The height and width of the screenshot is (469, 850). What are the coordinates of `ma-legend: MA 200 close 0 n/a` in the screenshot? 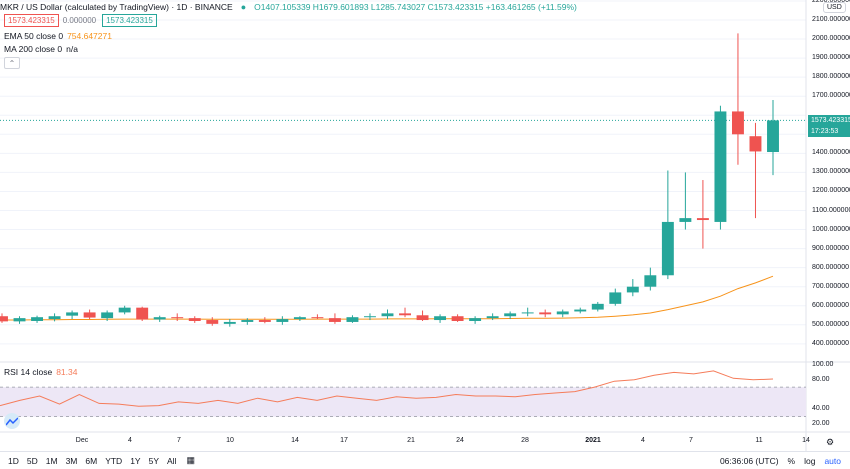 It's located at (41, 49).